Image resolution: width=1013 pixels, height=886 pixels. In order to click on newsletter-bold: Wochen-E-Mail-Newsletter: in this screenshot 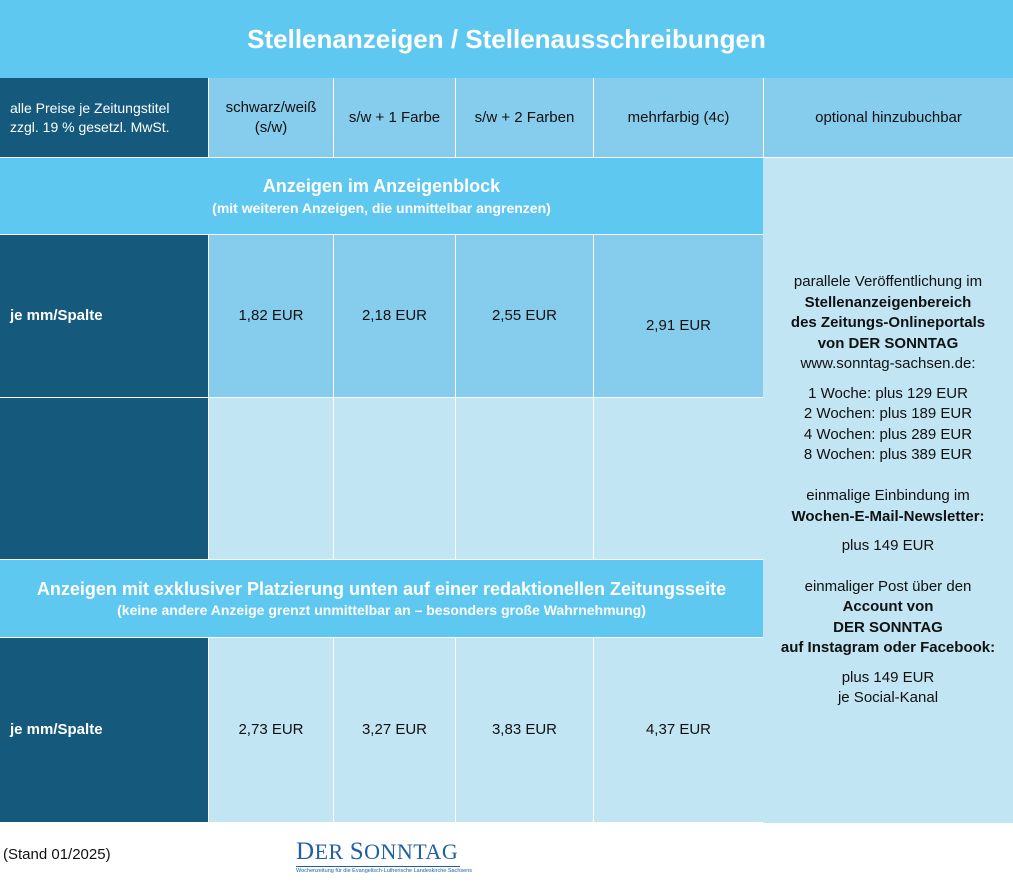, I will do `click(888, 516)`.